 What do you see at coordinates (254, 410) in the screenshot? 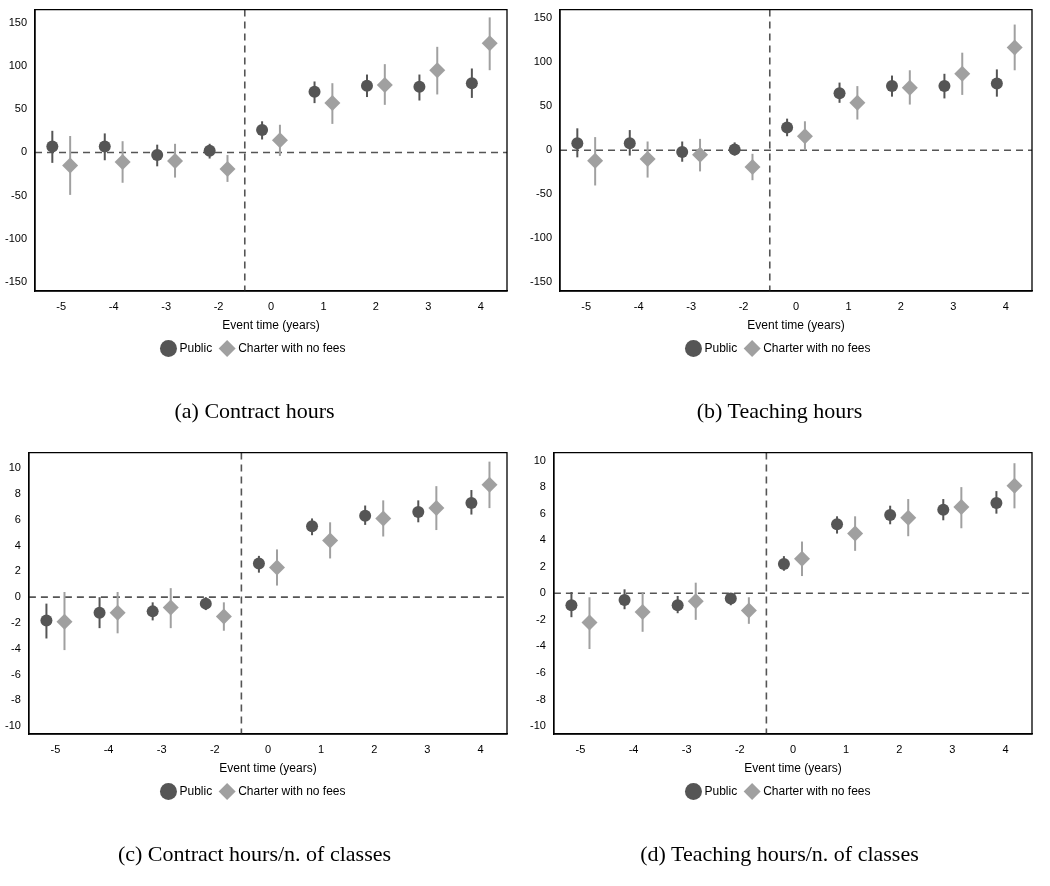
I see `text: (a) Contract hours` at bounding box center [254, 410].